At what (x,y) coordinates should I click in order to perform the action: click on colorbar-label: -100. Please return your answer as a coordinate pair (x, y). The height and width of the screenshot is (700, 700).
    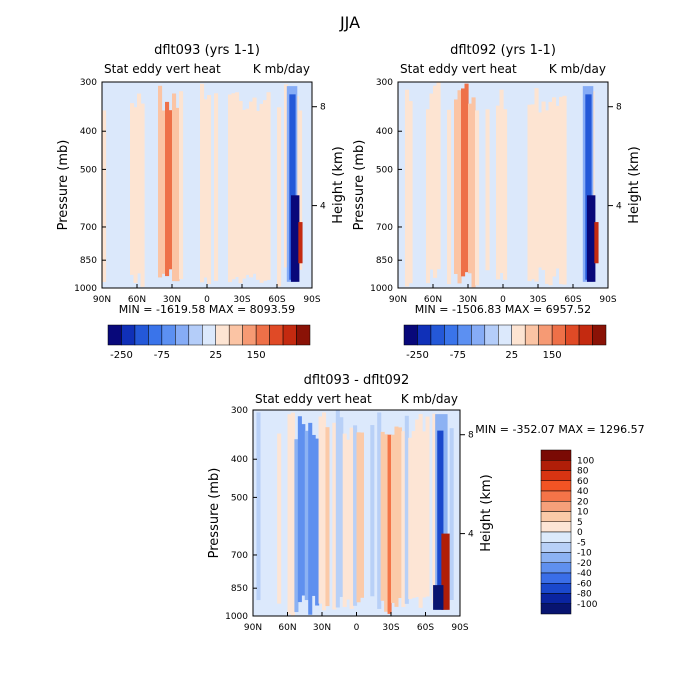
    Looking at the image, I should click on (587, 605).